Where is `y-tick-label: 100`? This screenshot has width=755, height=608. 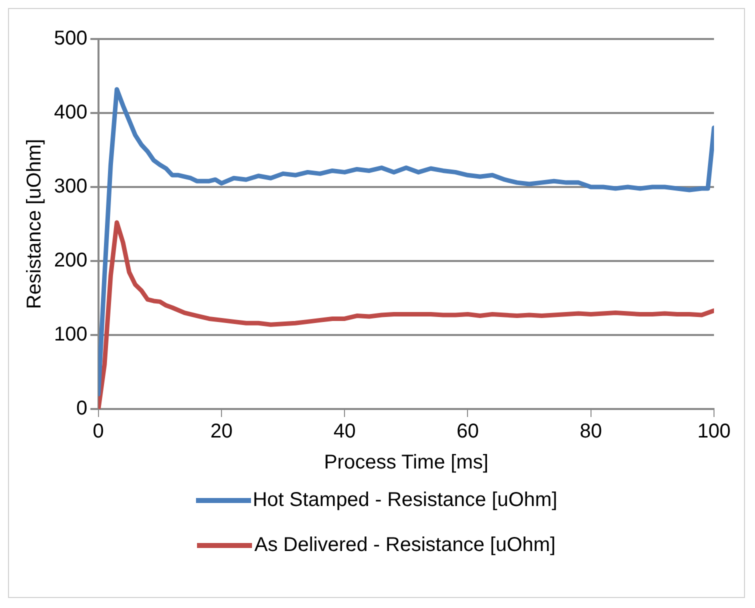 y-tick-label: 100 is located at coordinates (71, 335).